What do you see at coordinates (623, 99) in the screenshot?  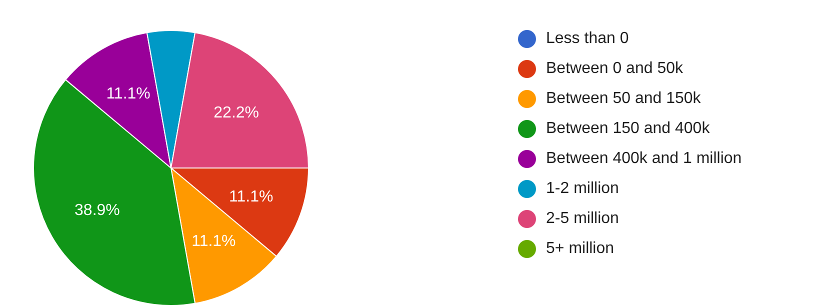 I see `legend-label: Between 50 and 150k` at bounding box center [623, 99].